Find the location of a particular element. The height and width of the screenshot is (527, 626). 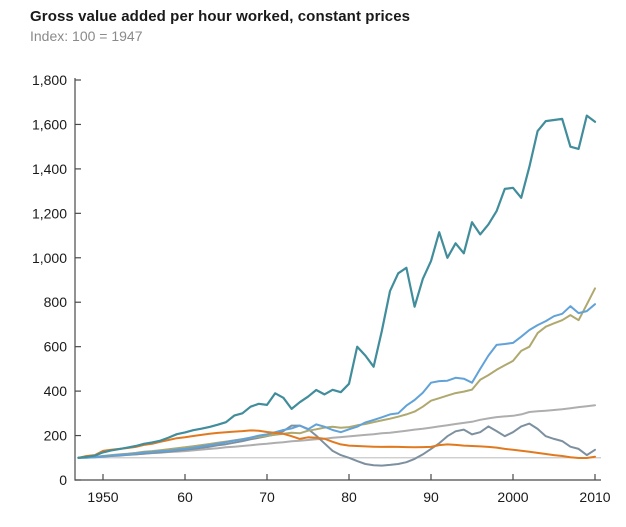

y-tick-label: 1,000 is located at coordinates (49, 258).